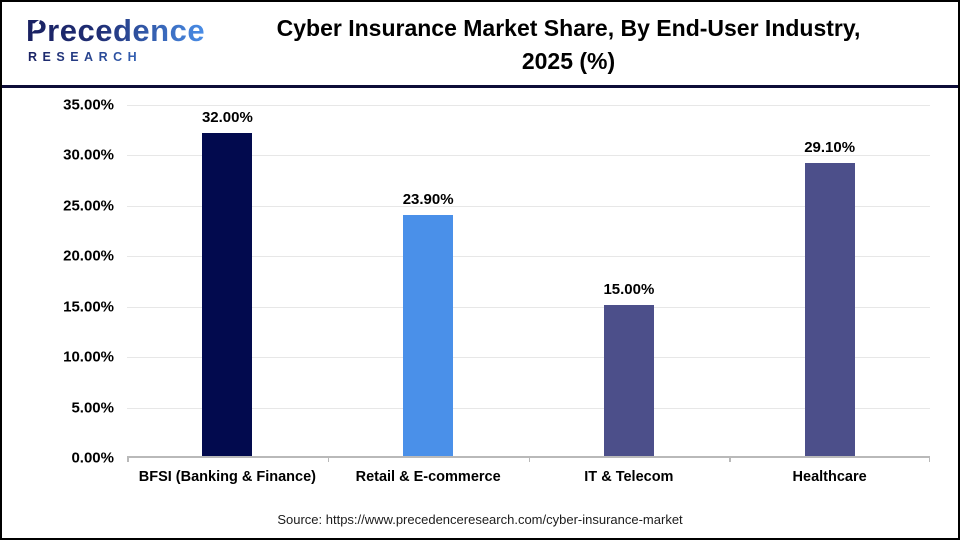 This screenshot has width=960, height=540. I want to click on y-axis-tick-label: 0.00%, so click(92, 458).